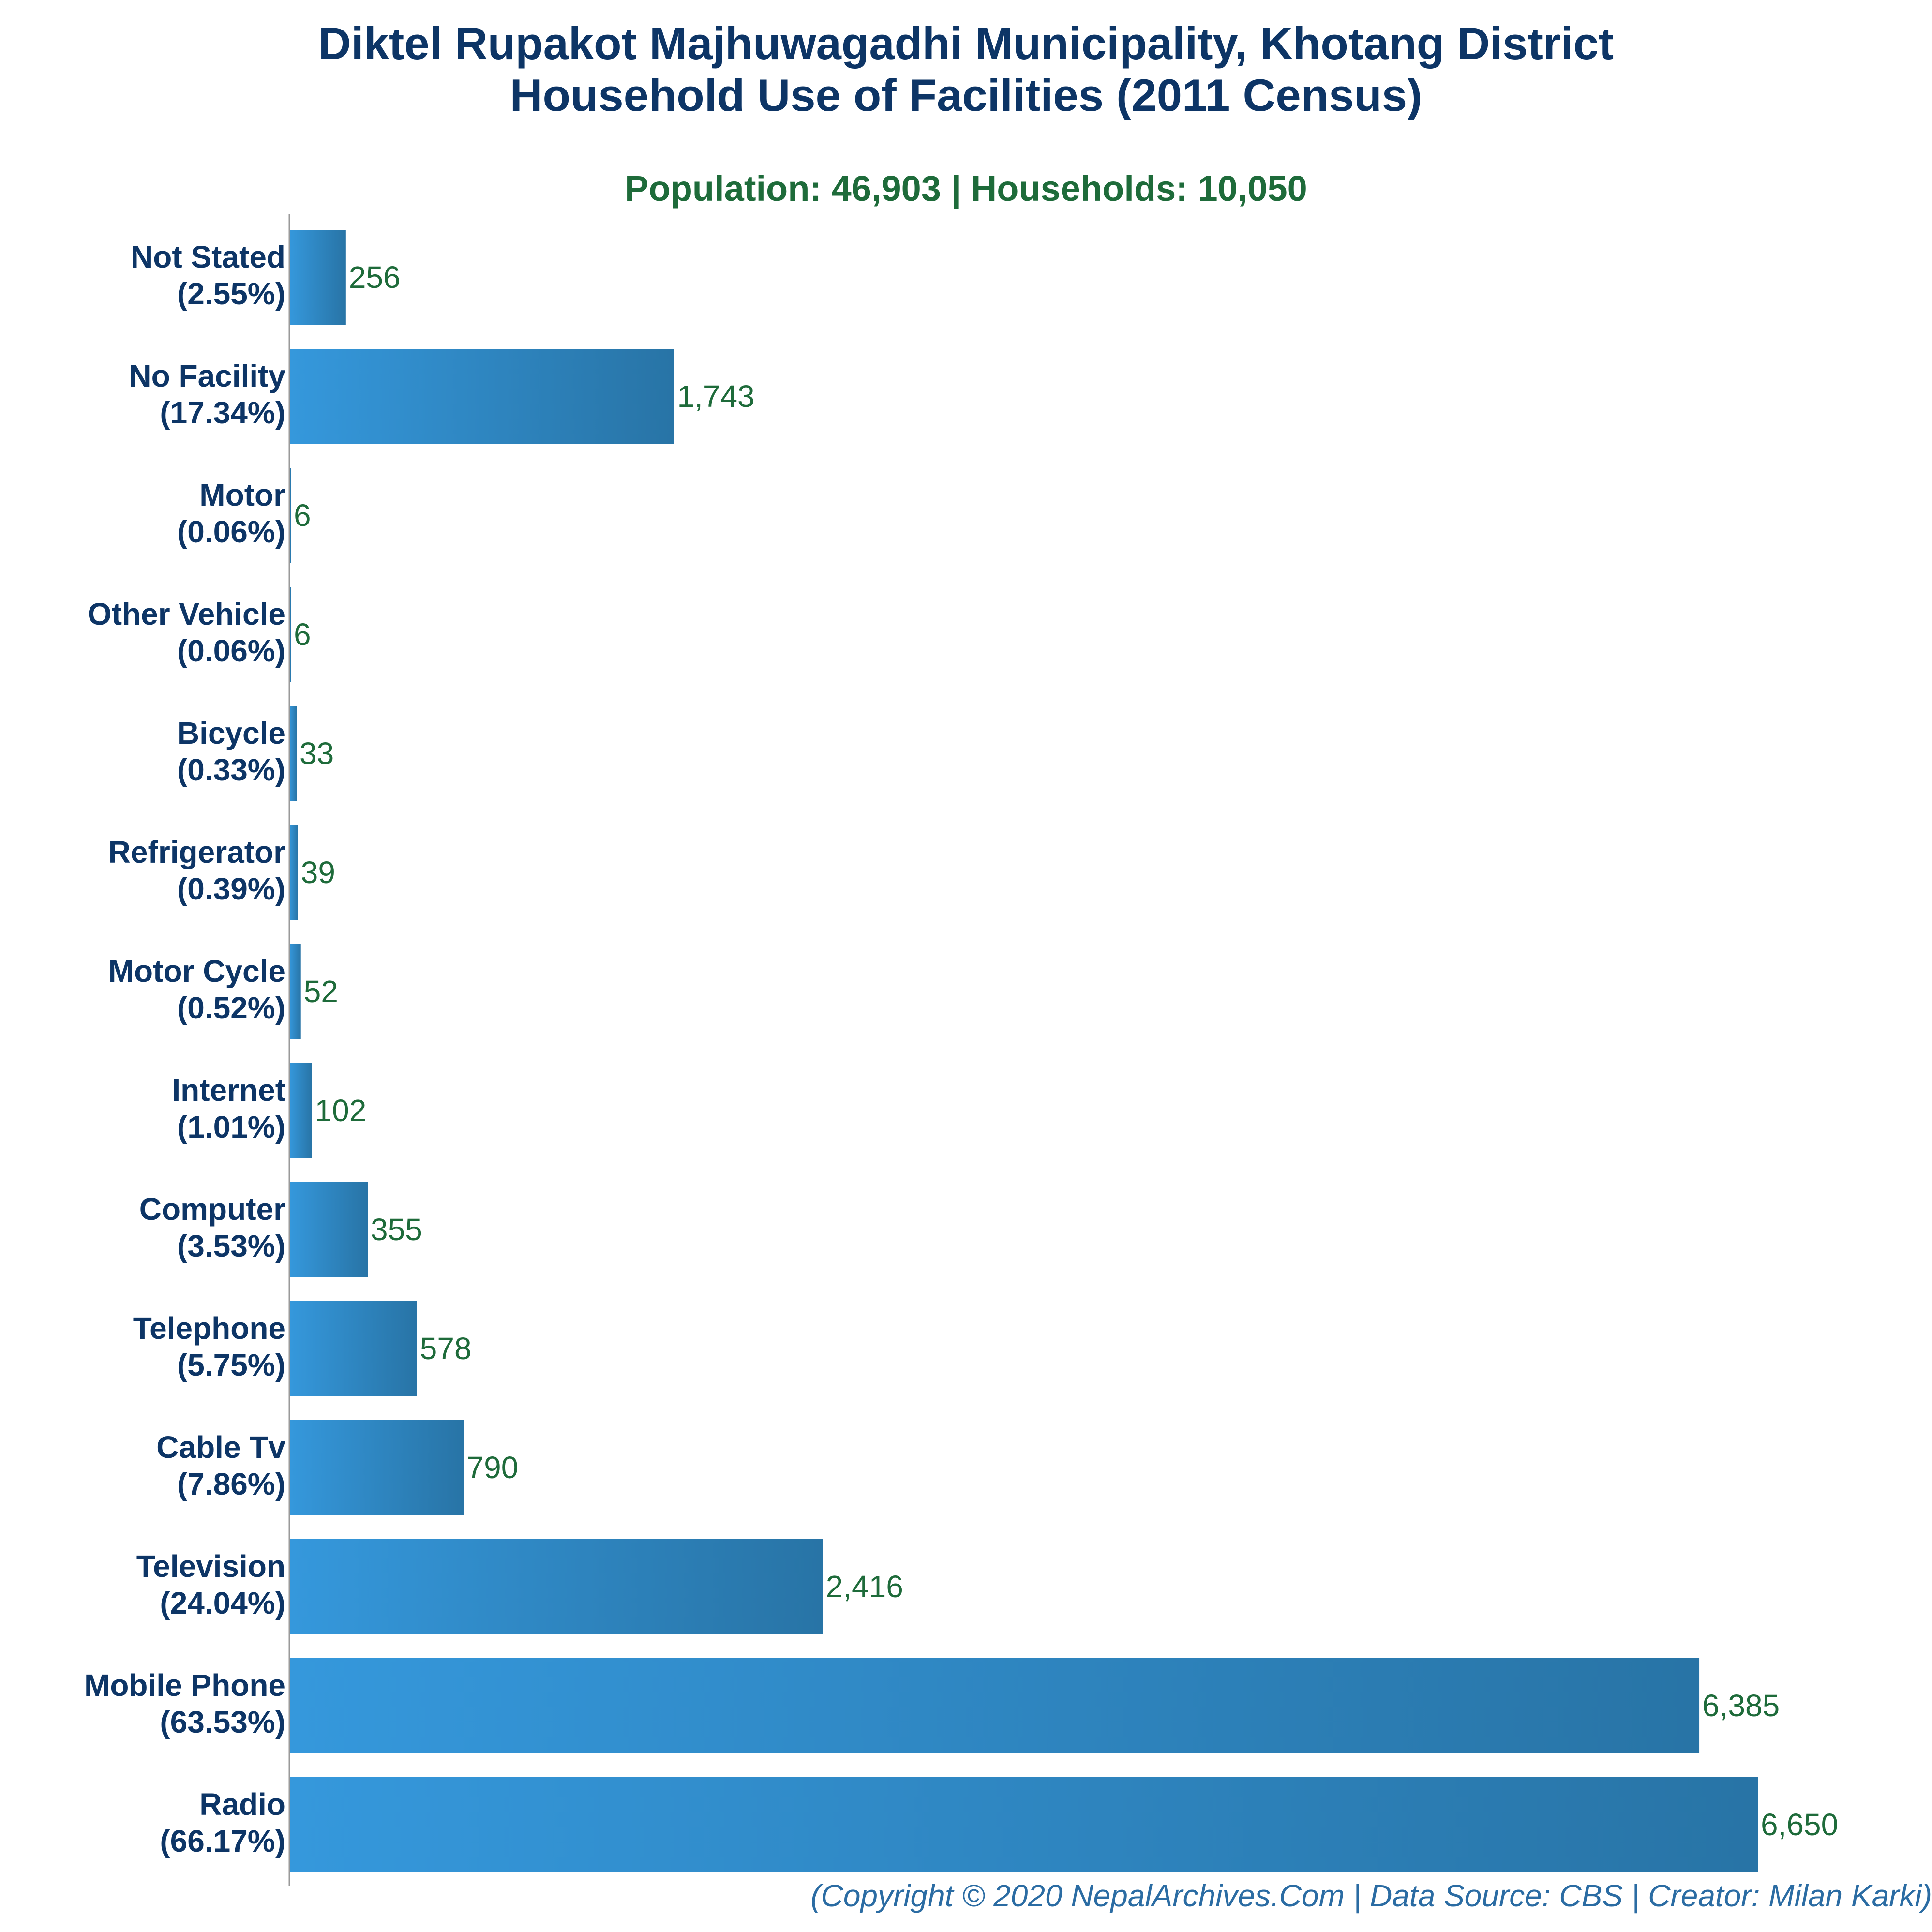 This screenshot has width=1932, height=1932. What do you see at coordinates (481, 396) in the screenshot?
I see `bar-no-facility` at bounding box center [481, 396].